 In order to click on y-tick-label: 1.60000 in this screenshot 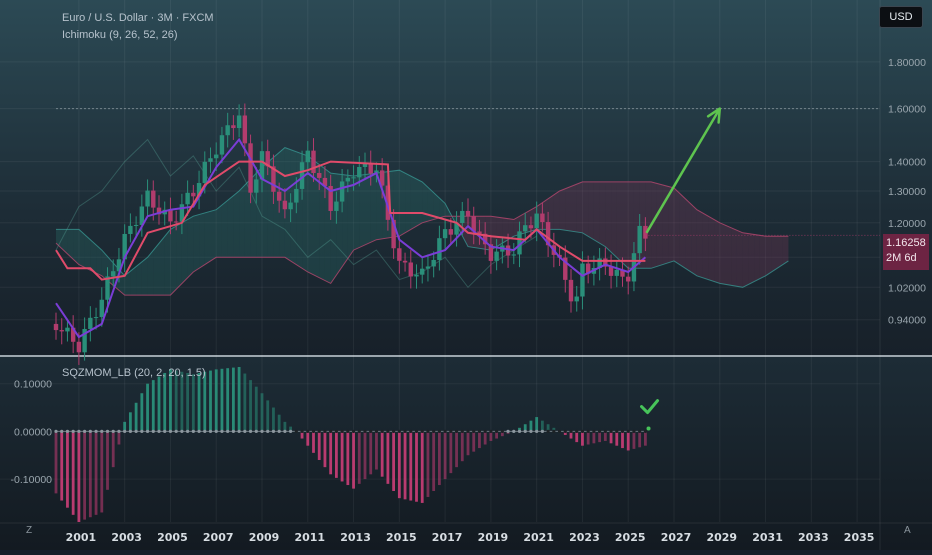, I will do `click(907, 110)`.